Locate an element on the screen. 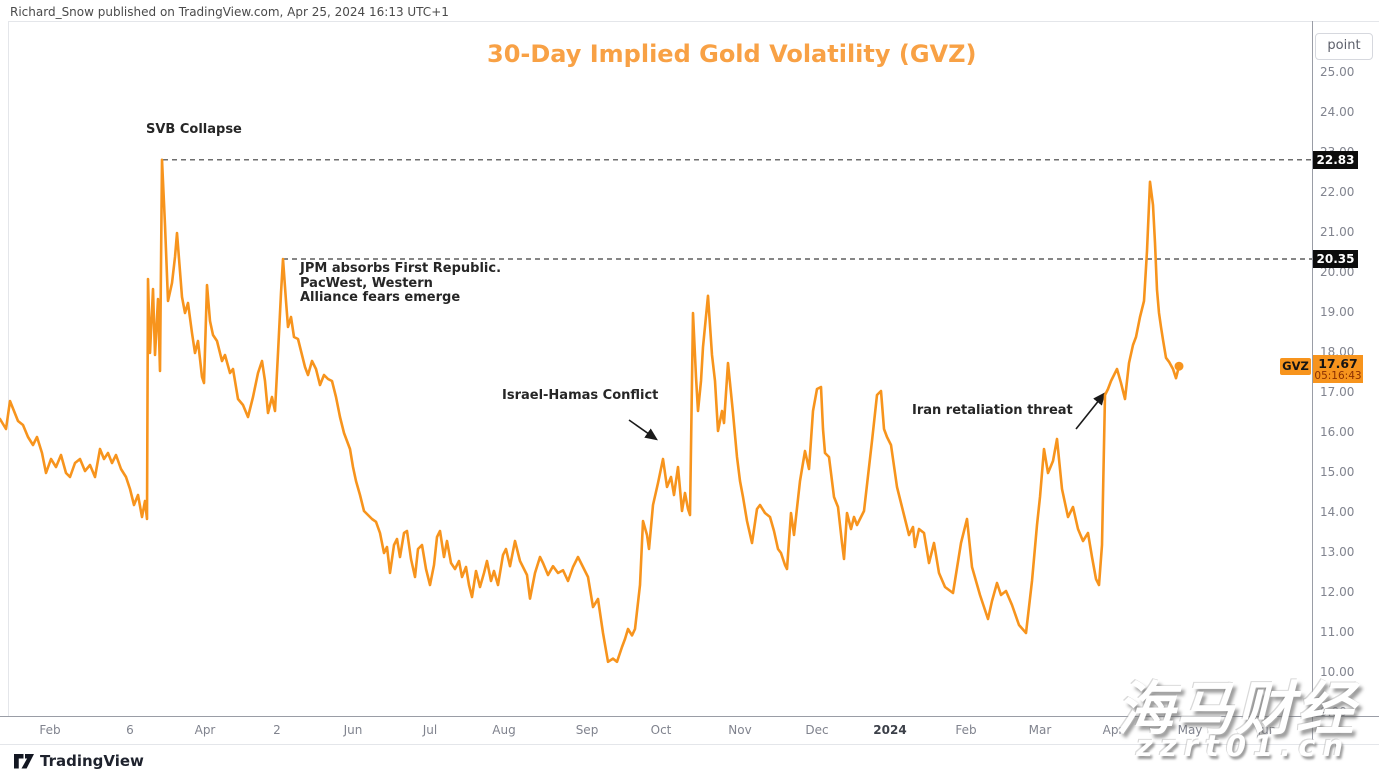 This screenshot has width=1379, height=773. annotation-jpm-line3: Alliance fears emerge is located at coordinates (380, 297).